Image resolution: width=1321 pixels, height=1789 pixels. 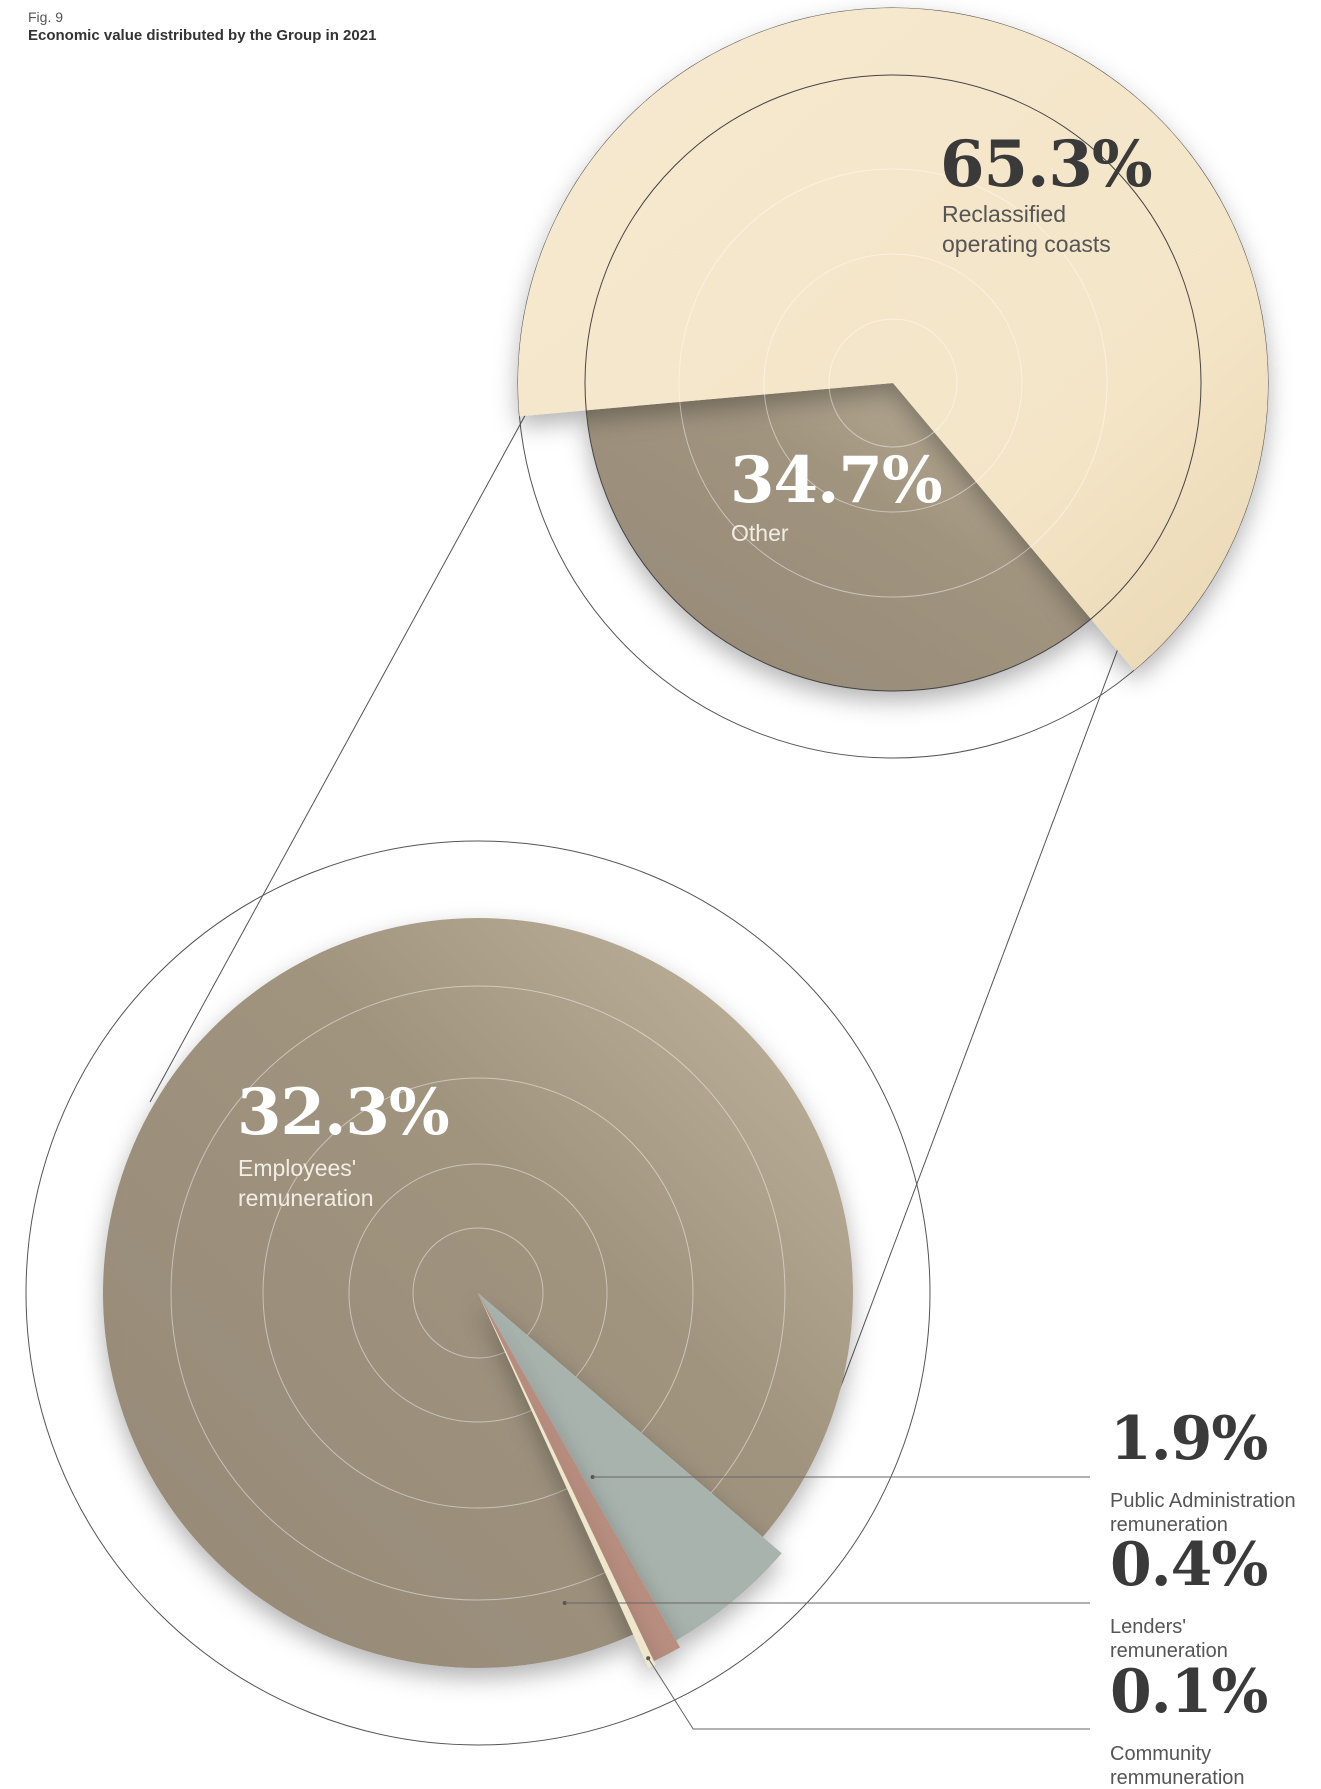 I want to click on category-label-public-administration: remuneration, so click(x=1169, y=1525).